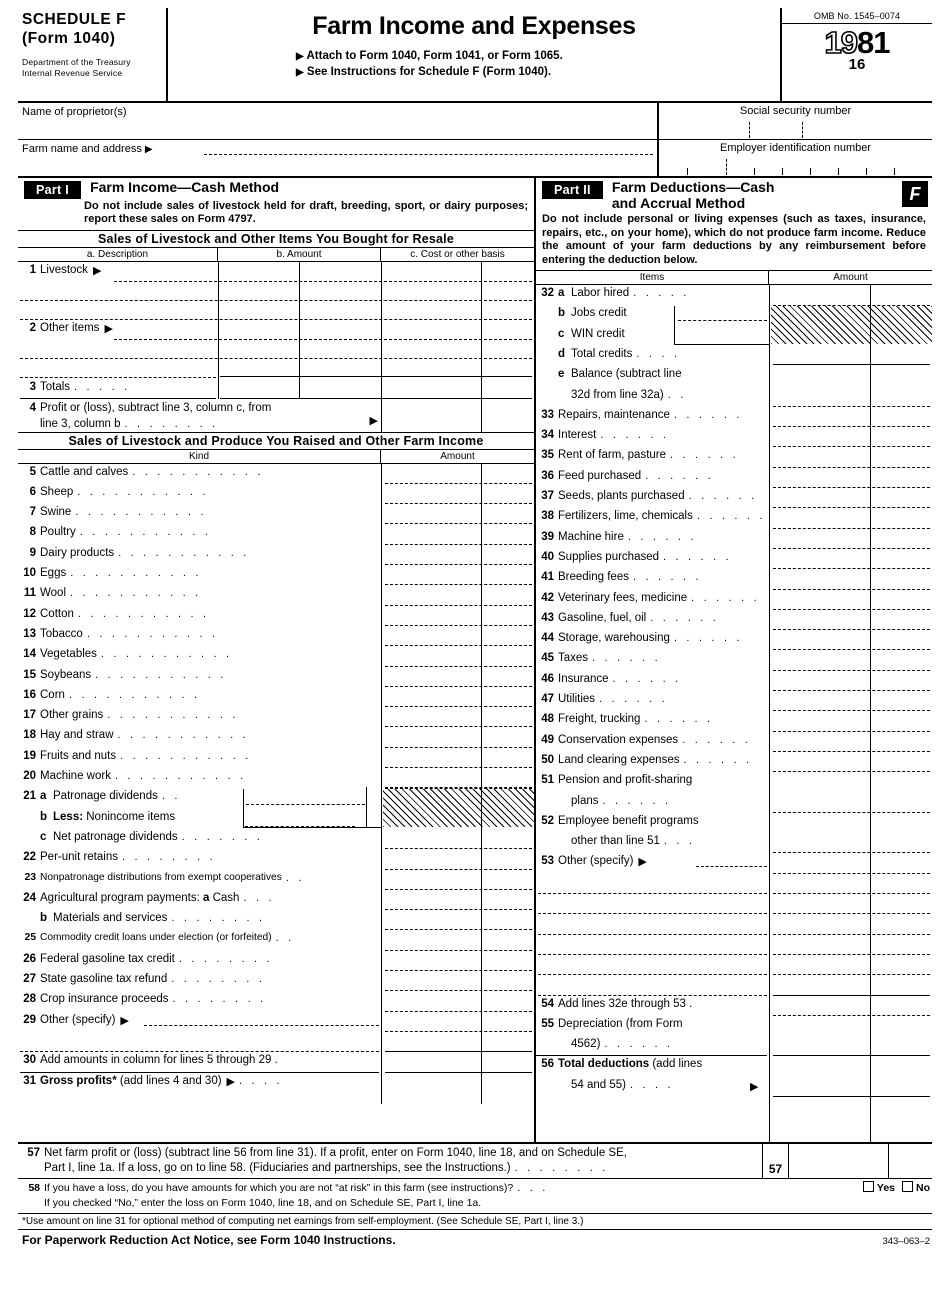  I want to click on line-5-row: 5 Cattle and calves. . . . . . . . . . ., so click(199, 476).